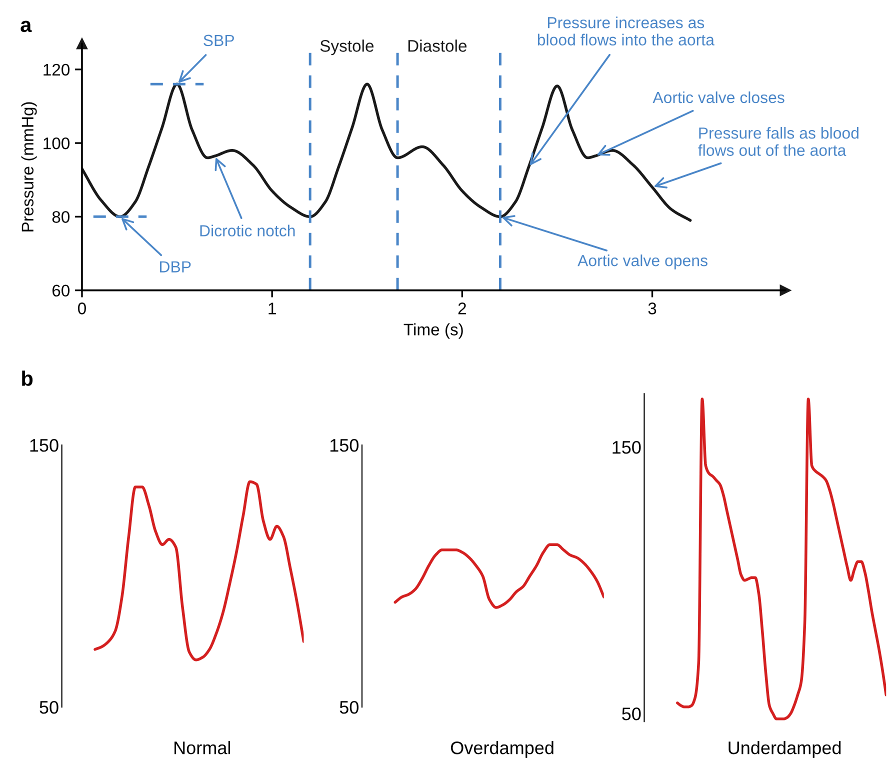 The width and height of the screenshot is (896, 766). Describe the element at coordinates (433, 331) in the screenshot. I see `x-axis-title: Time (s)` at that location.